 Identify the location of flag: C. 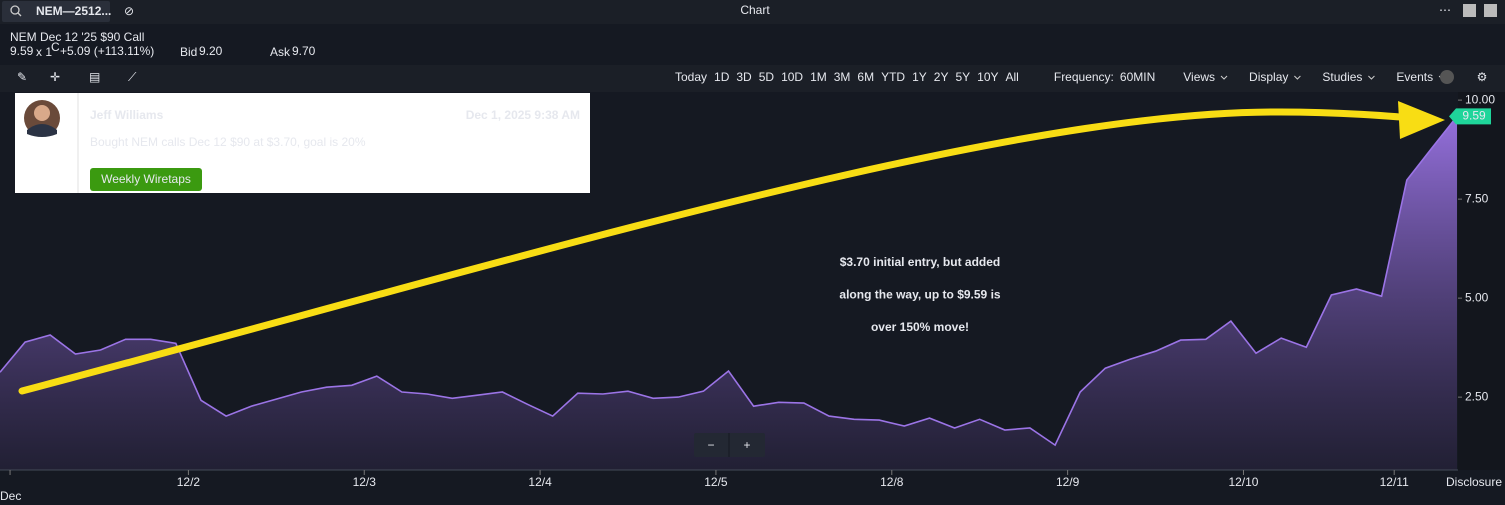
(55, 47).